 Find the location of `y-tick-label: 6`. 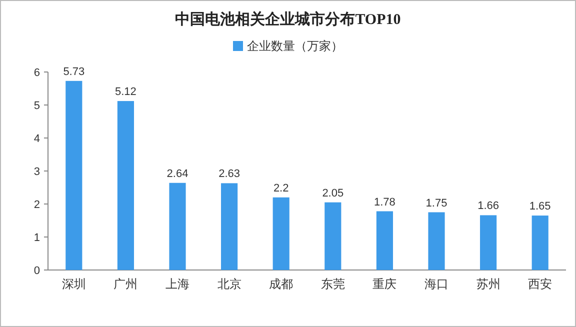

y-tick-label: 6 is located at coordinates (37, 73).